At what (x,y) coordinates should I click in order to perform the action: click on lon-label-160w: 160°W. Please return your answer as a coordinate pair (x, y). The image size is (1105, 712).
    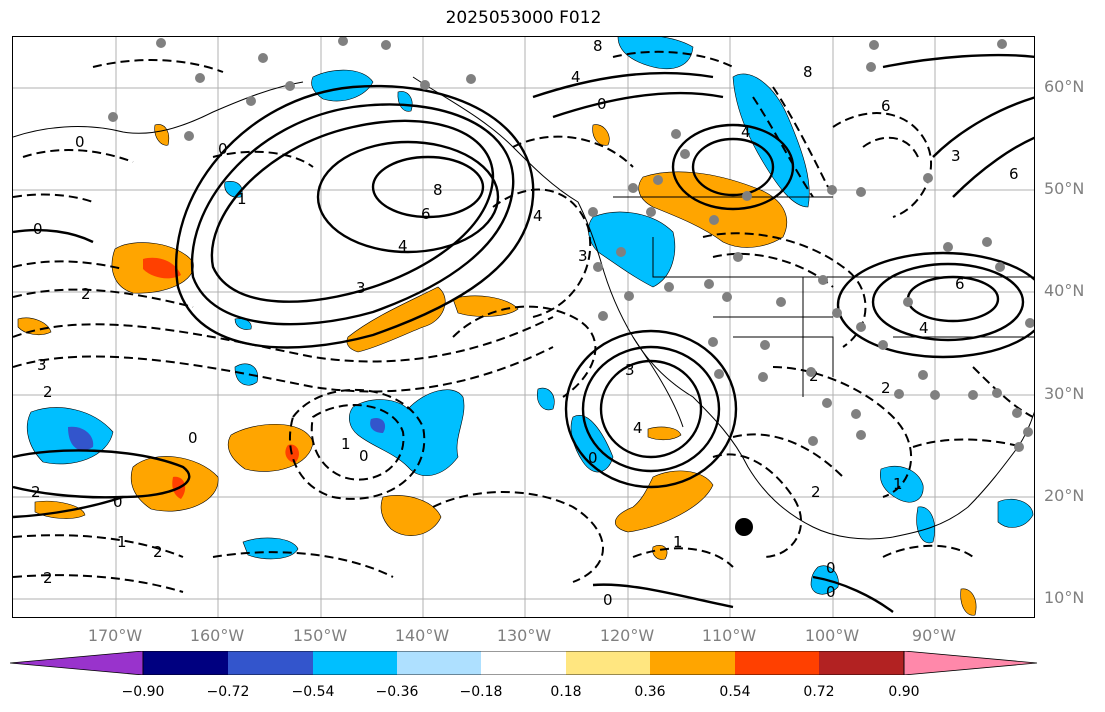
    Looking at the image, I should click on (217, 635).